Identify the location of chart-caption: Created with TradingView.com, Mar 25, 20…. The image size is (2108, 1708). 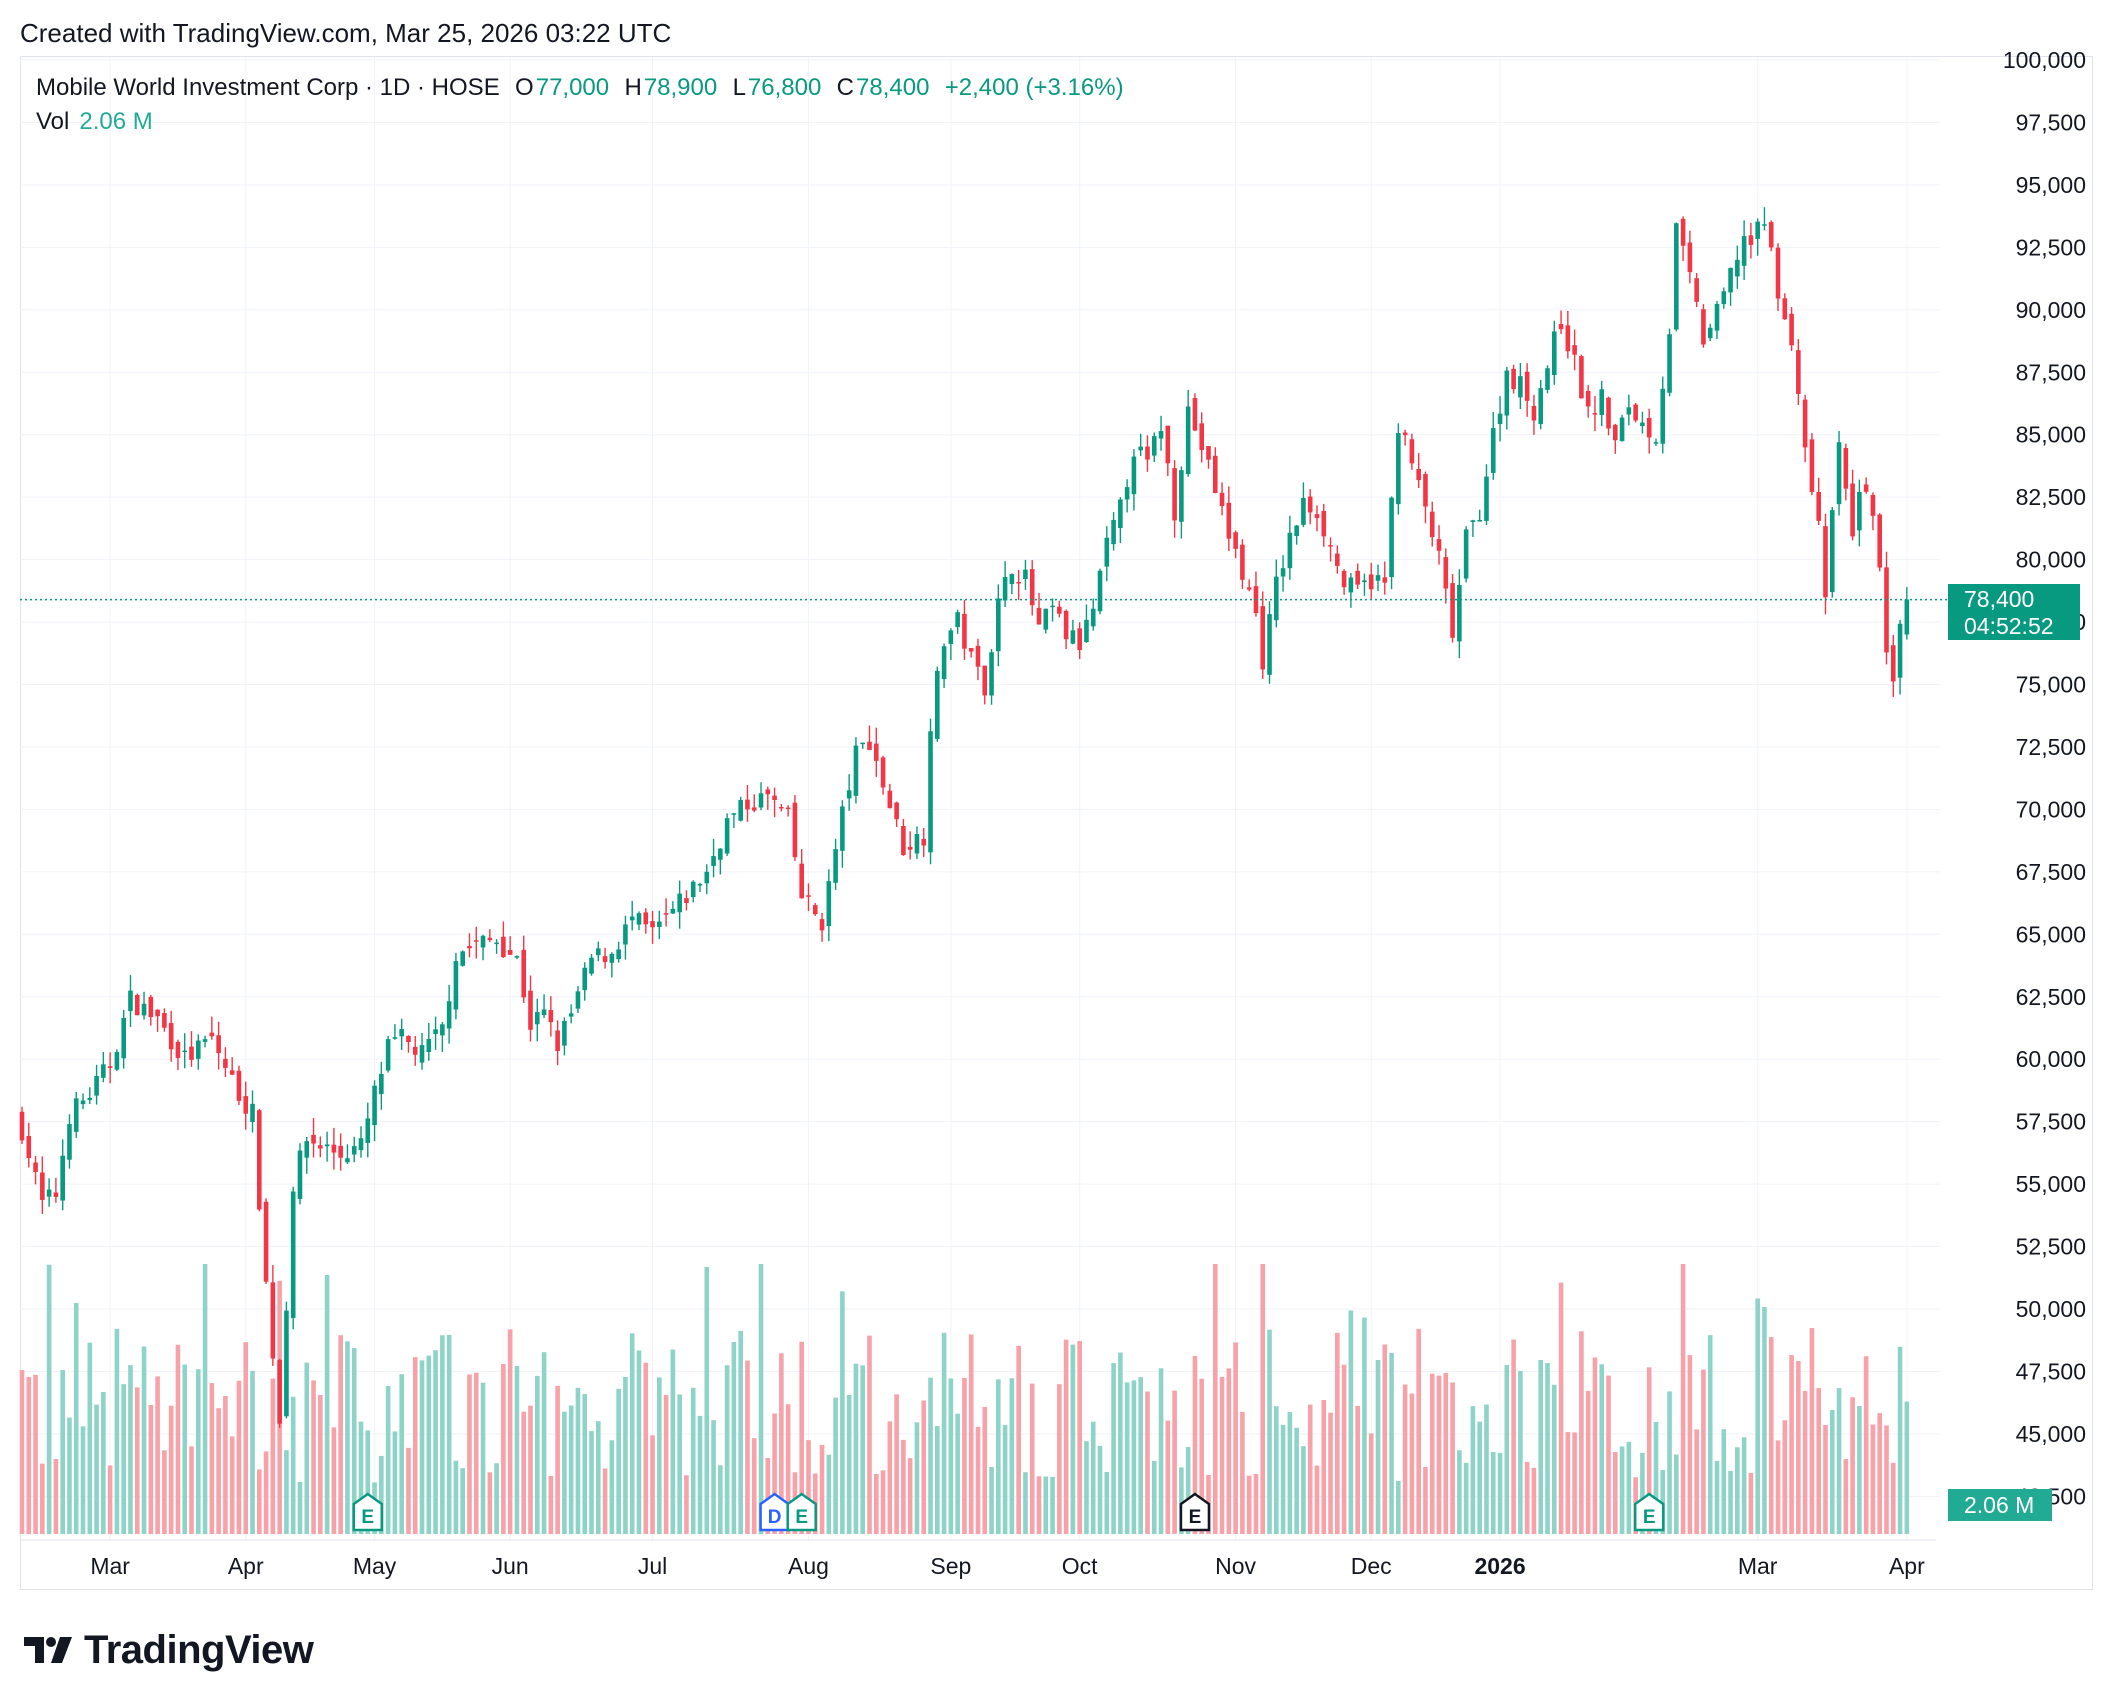
(346, 33).